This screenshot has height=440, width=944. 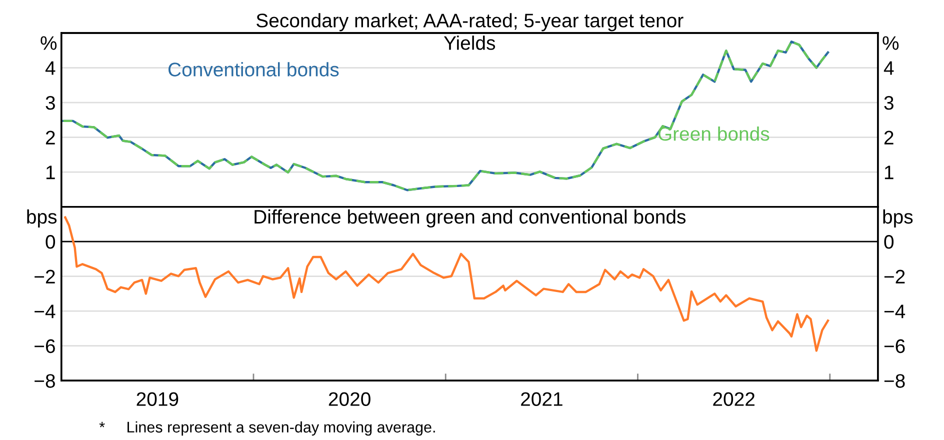 What do you see at coordinates (51, 242) in the screenshot?
I see `y-tick-label: 0` at bounding box center [51, 242].